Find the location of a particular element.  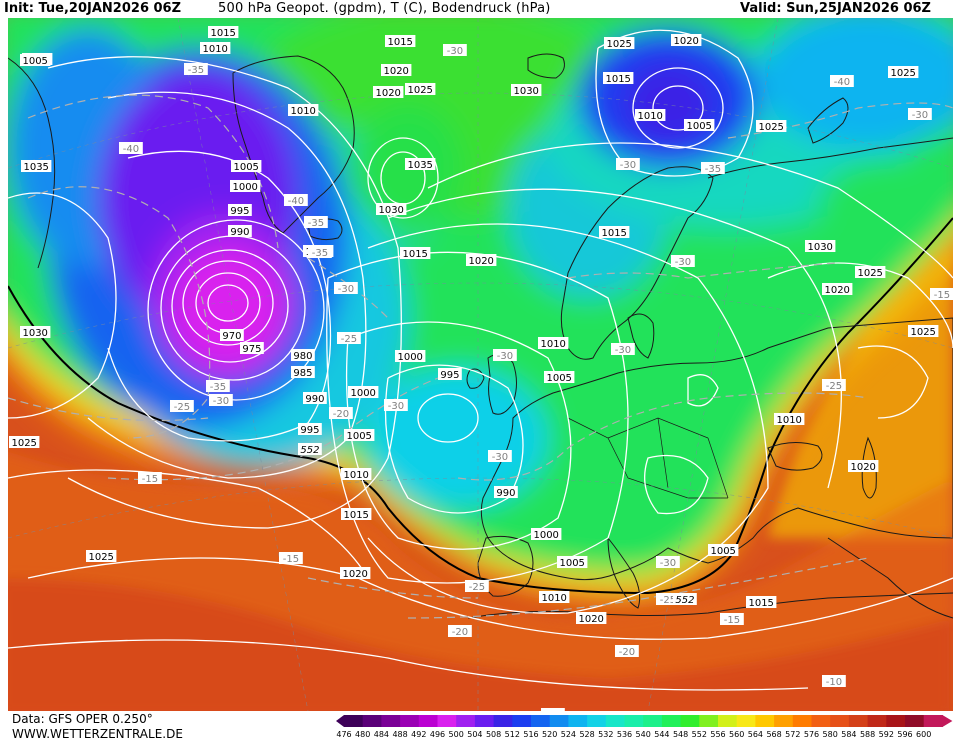

isotherm-label: -10 is located at coordinates (834, 682).